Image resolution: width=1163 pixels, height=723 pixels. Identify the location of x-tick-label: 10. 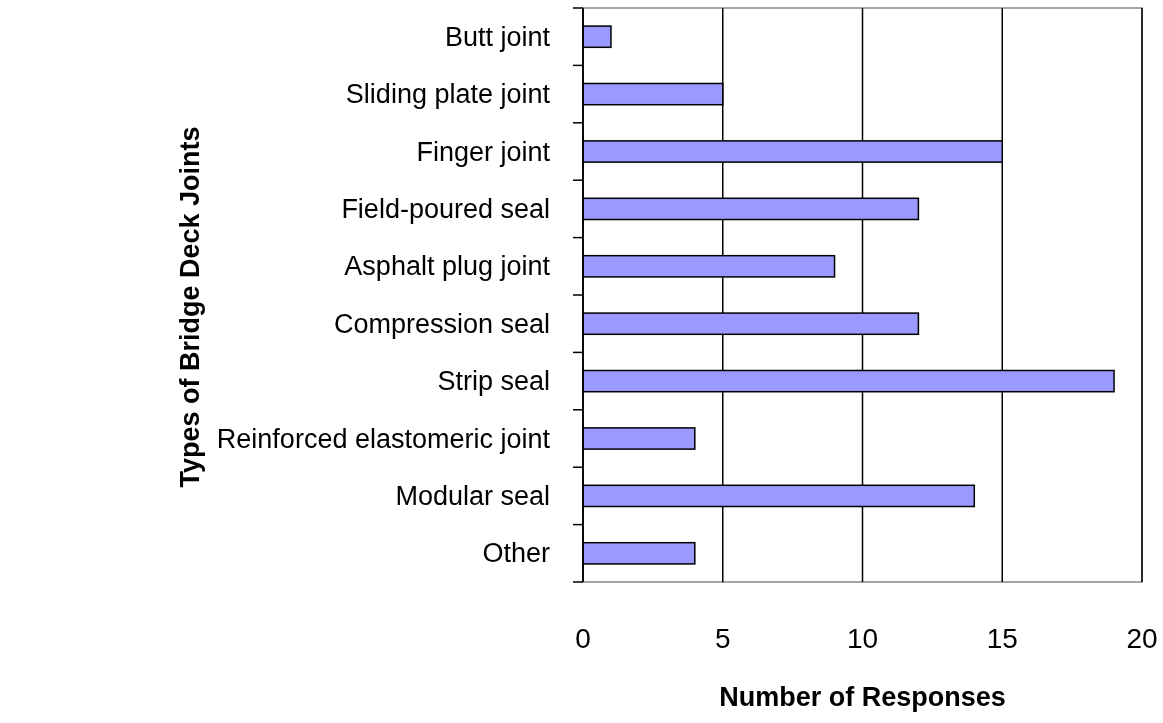
(862, 638).